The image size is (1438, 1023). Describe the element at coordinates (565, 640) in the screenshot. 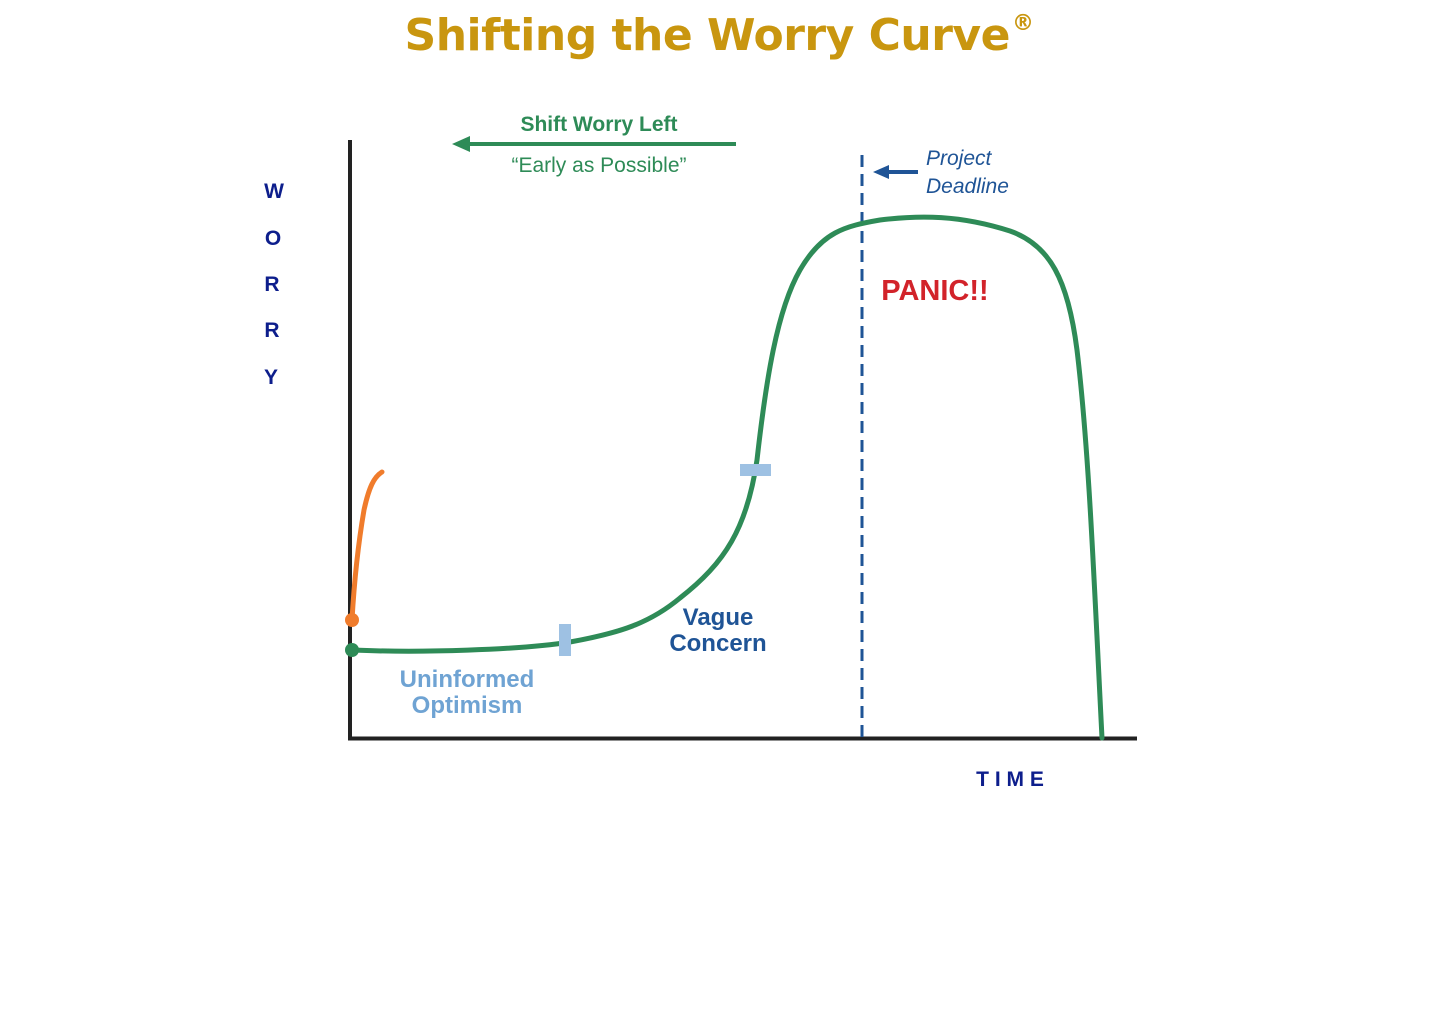

I see `phase-marker-optimism-vague` at that location.